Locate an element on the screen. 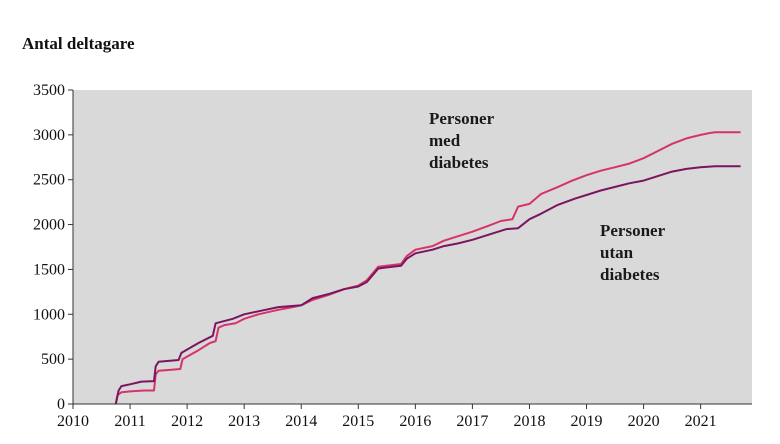 The height and width of the screenshot is (444, 780). x-tick-label: 2015 is located at coordinates (358, 421).